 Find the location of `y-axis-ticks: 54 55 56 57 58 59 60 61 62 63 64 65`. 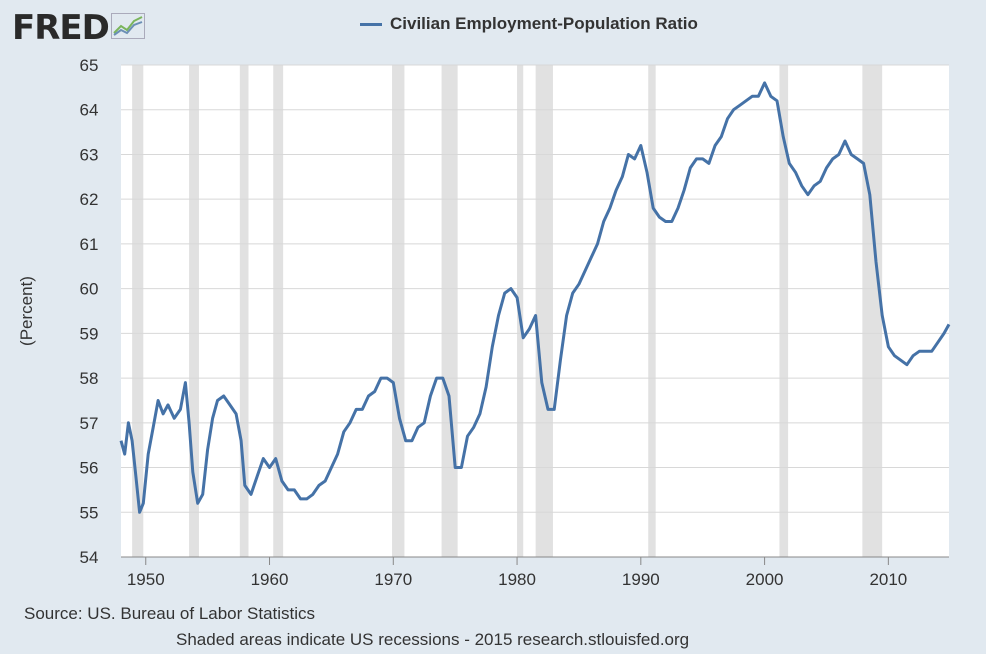

y-axis-ticks: 54 55 56 57 58 59 60 61 62 63 64 65 is located at coordinates (89, 311).